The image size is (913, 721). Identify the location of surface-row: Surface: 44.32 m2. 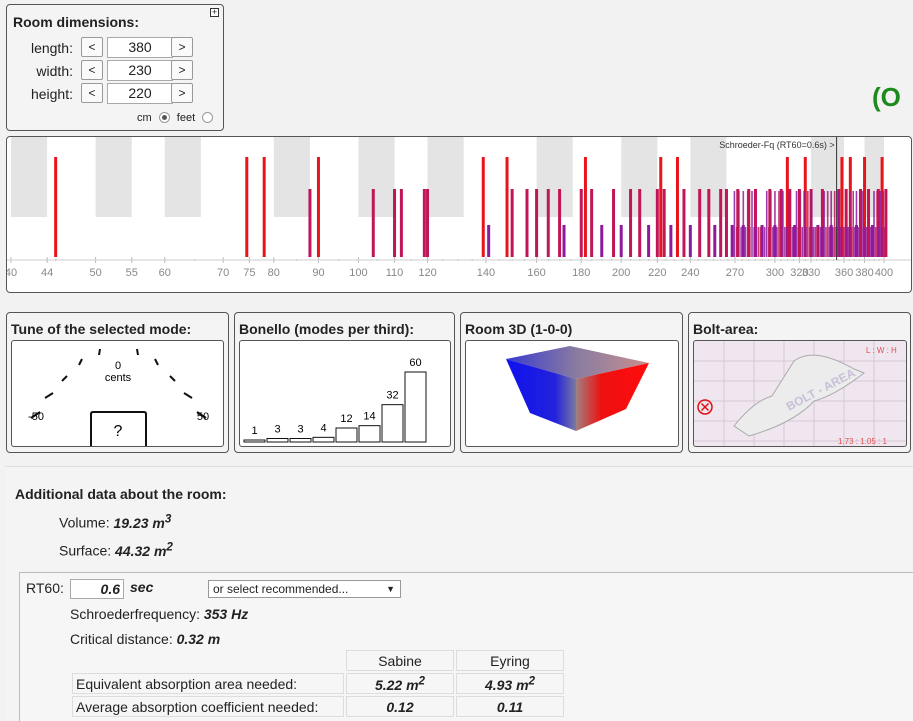
(116, 549).